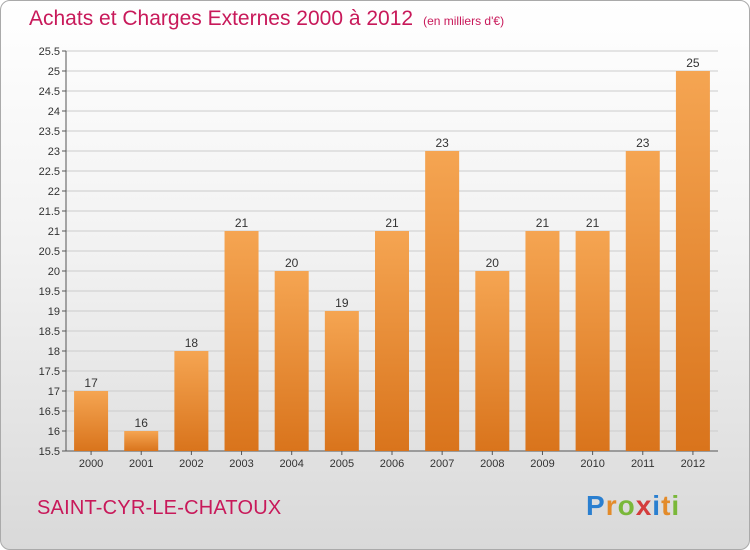  Describe the element at coordinates (542, 341) in the screenshot. I see `bar-2009` at that location.